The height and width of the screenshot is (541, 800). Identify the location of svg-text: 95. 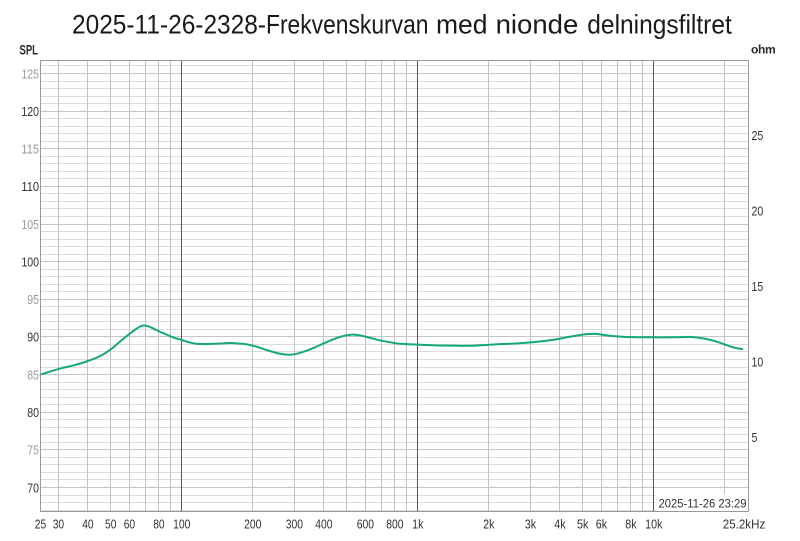
(33, 299).